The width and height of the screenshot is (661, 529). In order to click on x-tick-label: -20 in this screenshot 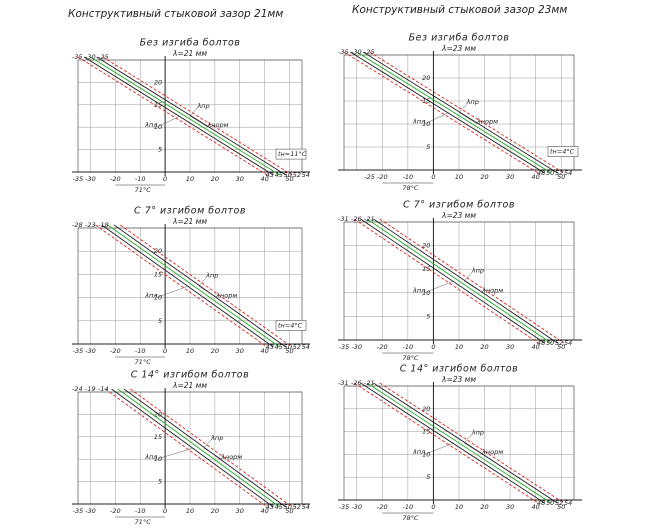, I will do `click(115, 511)`.